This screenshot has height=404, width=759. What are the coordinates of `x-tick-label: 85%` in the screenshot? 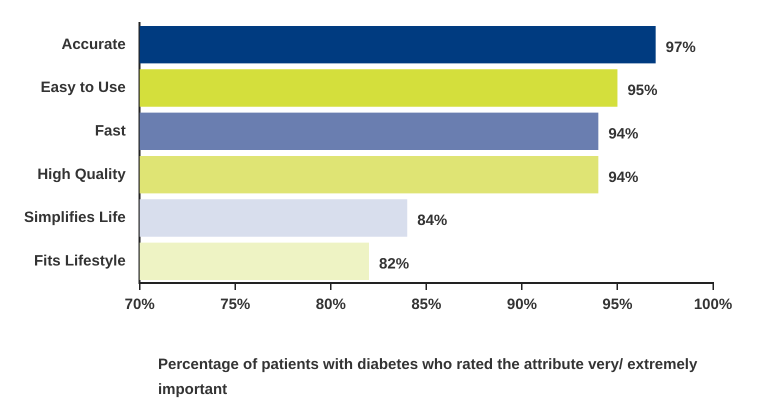 It's located at (426, 305).